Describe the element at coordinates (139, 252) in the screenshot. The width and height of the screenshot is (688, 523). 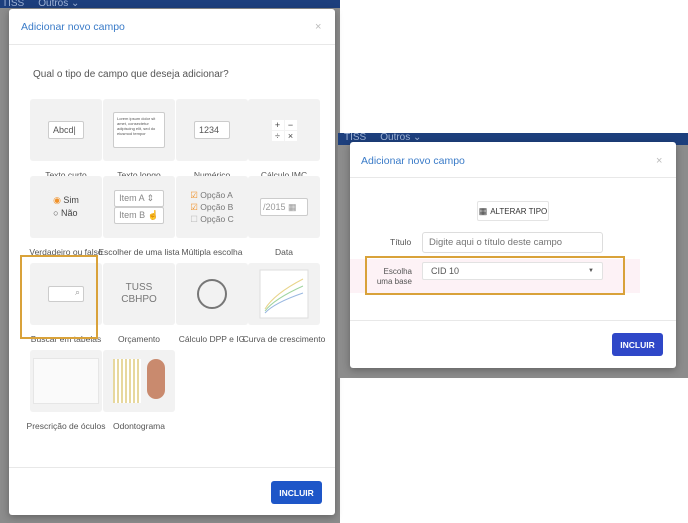
I see `tile-label: Escolher de uma lista` at that location.